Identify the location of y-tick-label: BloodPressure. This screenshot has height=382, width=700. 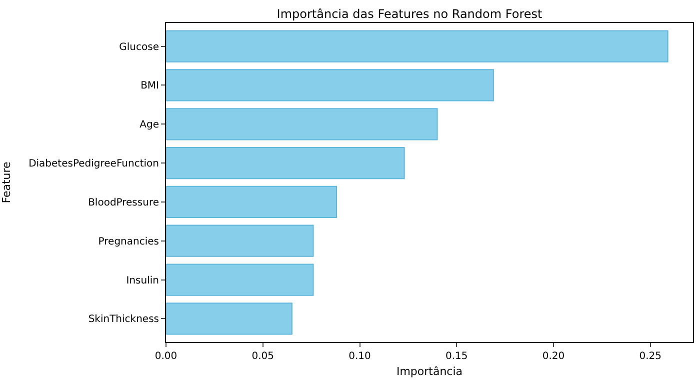
(123, 202).